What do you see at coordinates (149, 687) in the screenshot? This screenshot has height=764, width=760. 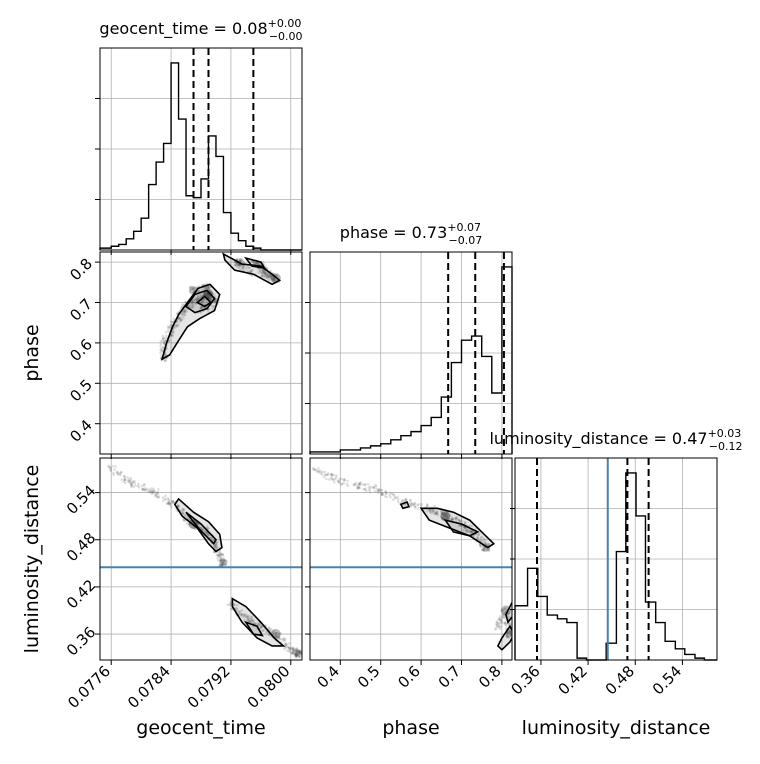 I see `x-tick-label: 0.0784` at bounding box center [149, 687].